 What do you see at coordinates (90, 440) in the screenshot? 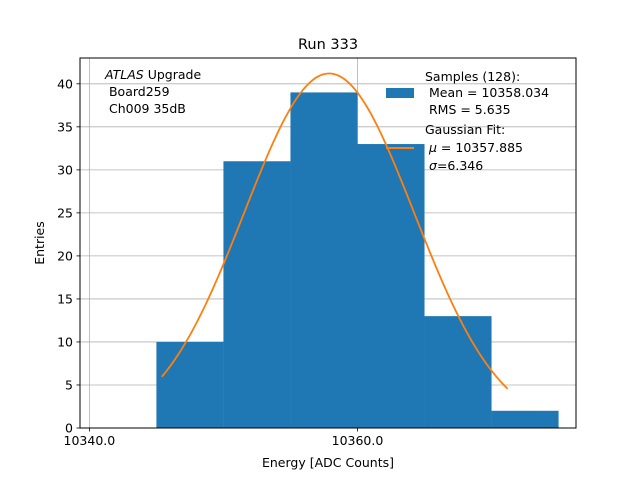
I see `x-tick-label: 10340.0` at bounding box center [90, 440].